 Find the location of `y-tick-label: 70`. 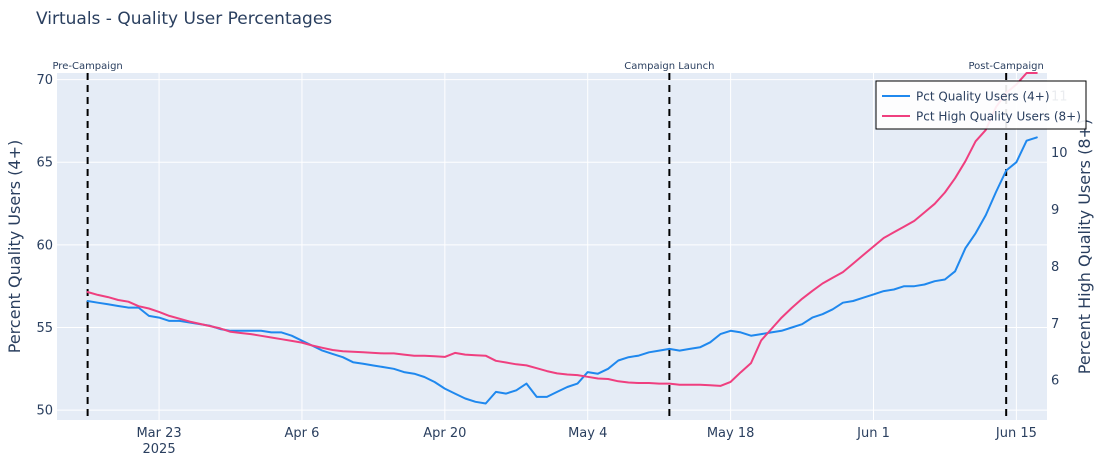

y-tick-label: 70 is located at coordinates (44, 80).